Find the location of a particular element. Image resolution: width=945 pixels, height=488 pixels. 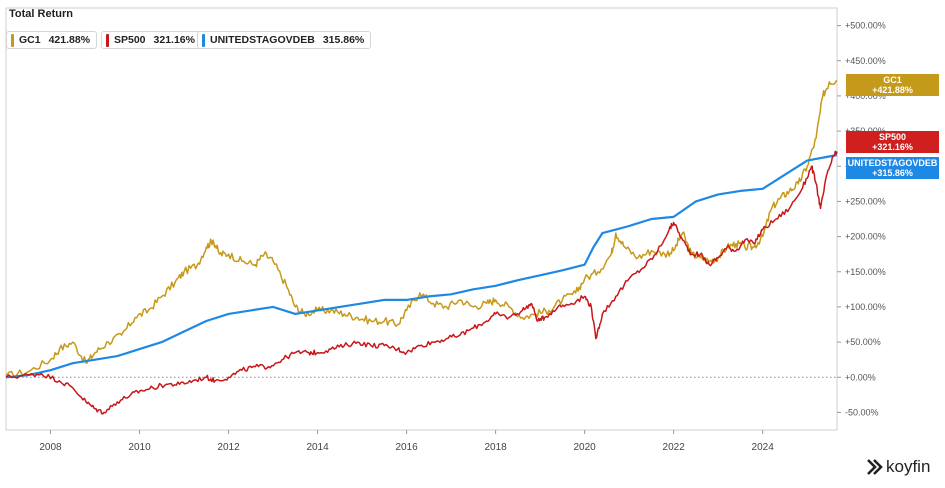

legend-swatch-unitedstagovdeb is located at coordinates (203, 40).